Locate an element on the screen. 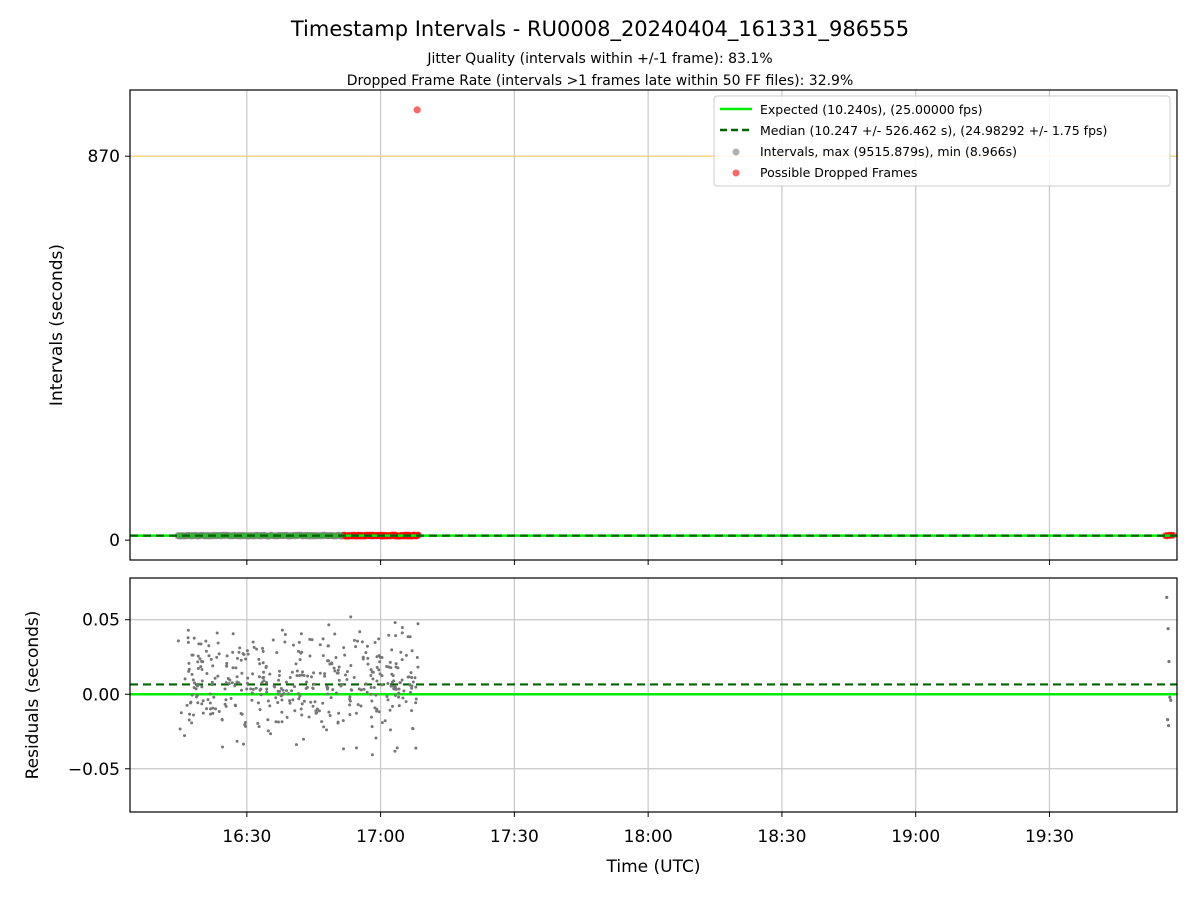 The width and height of the screenshot is (1200, 900). legend-box is located at coordinates (942, 141).